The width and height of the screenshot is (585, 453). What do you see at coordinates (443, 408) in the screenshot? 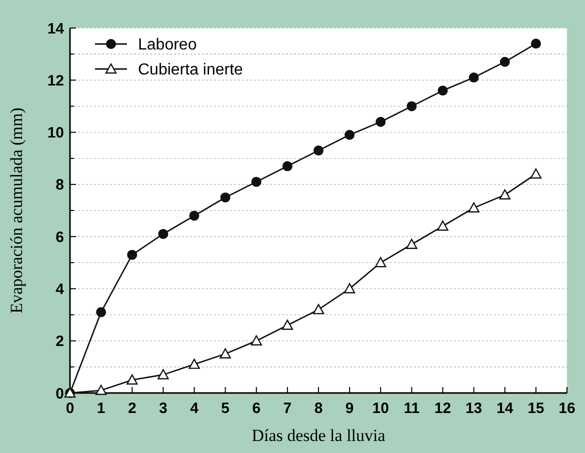
I see `x-tick-label: 12` at bounding box center [443, 408].